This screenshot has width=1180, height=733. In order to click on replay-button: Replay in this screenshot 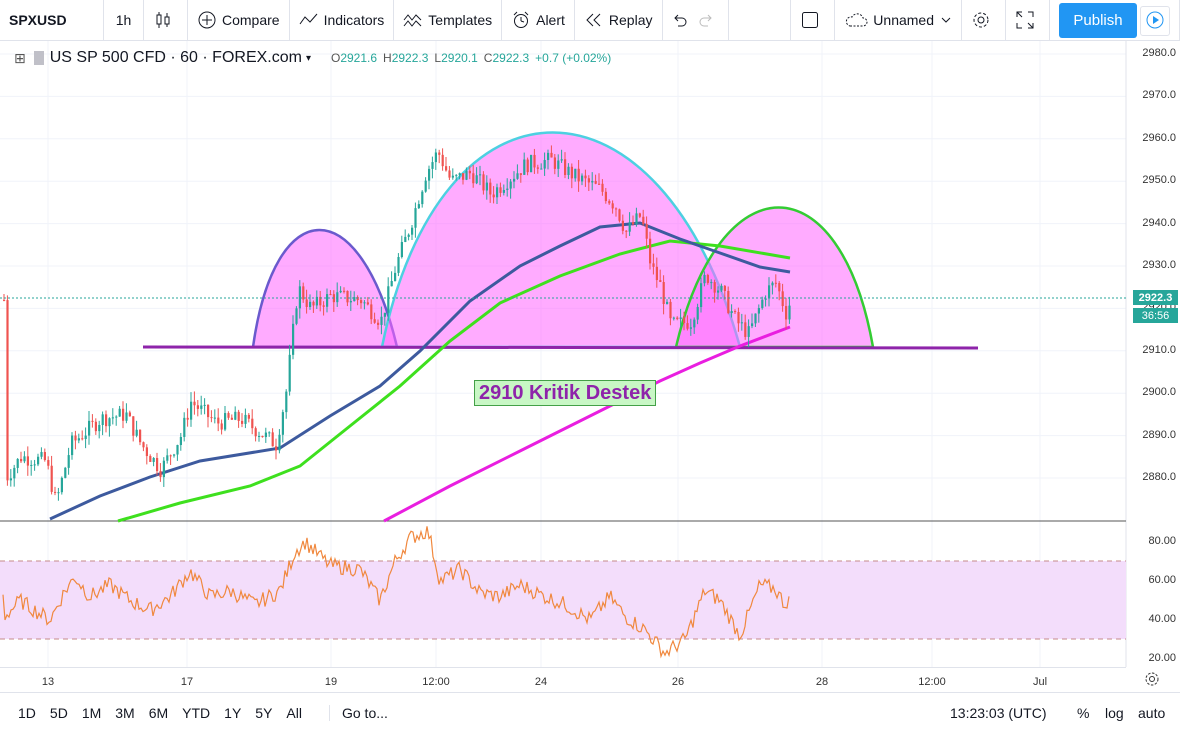, I will do `click(619, 20)`.